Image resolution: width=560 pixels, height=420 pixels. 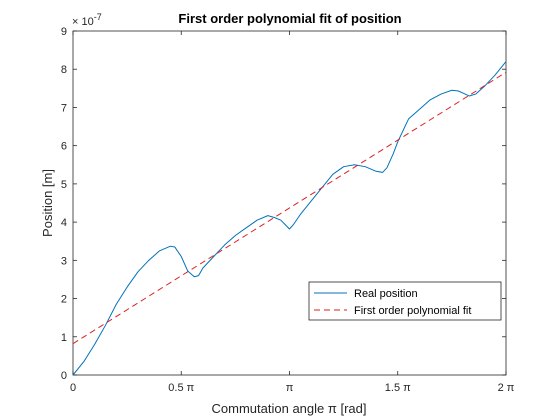 I want to click on x-tick-label: π, so click(x=290, y=388).